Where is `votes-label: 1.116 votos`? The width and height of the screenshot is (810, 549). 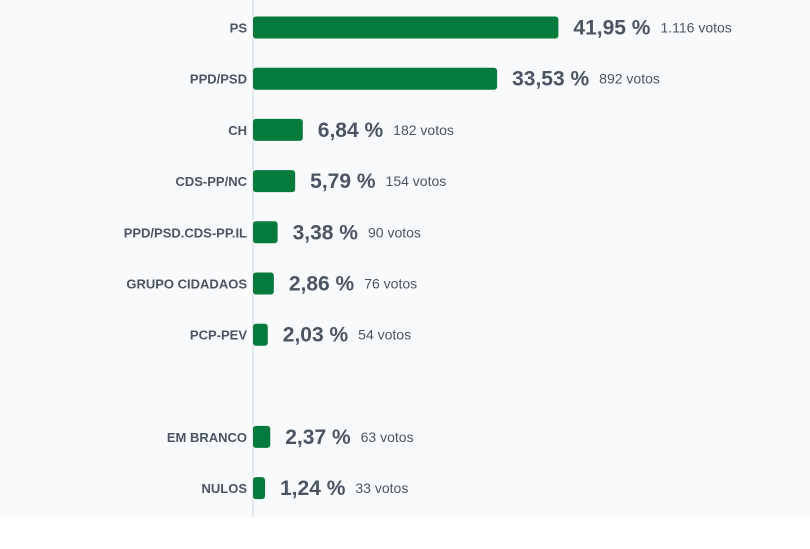
votes-label: 1.116 votos is located at coordinates (695, 28).